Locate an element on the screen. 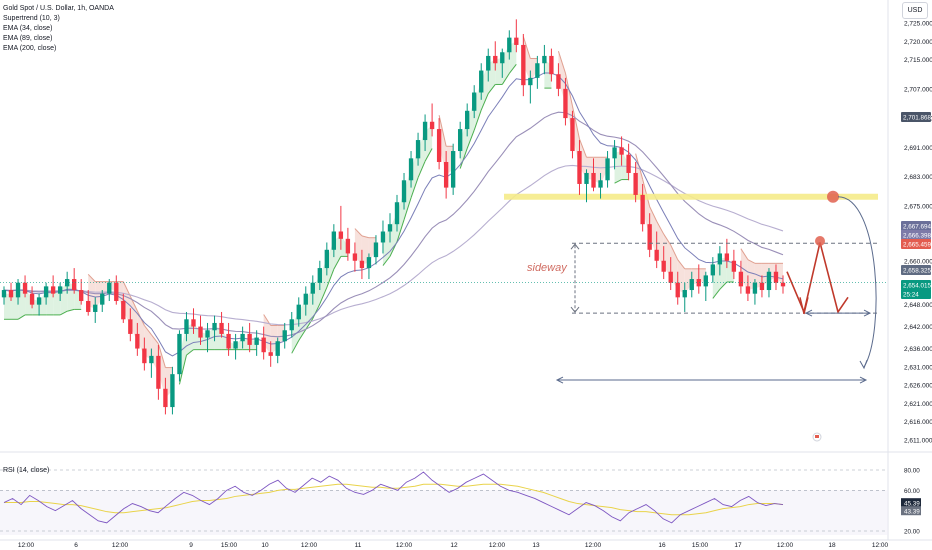  x-tick-label: 15:00 is located at coordinates (700, 545).